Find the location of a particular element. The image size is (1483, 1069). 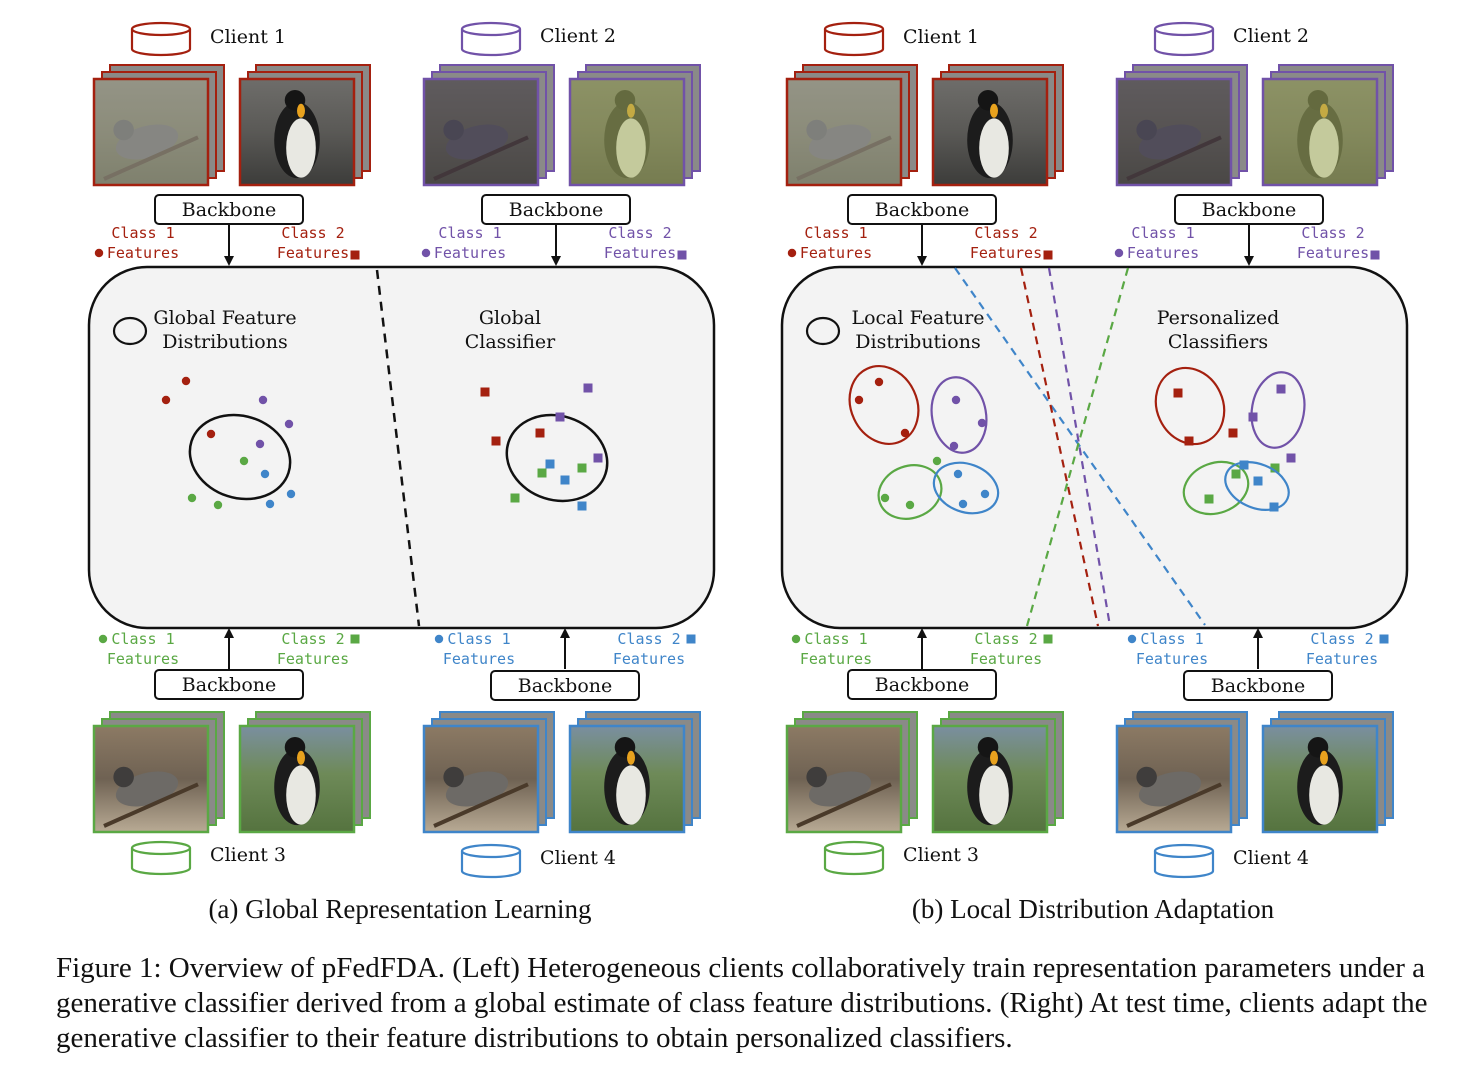

panel-a-client-2-features-class2-sub: Features is located at coordinates (640, 253).